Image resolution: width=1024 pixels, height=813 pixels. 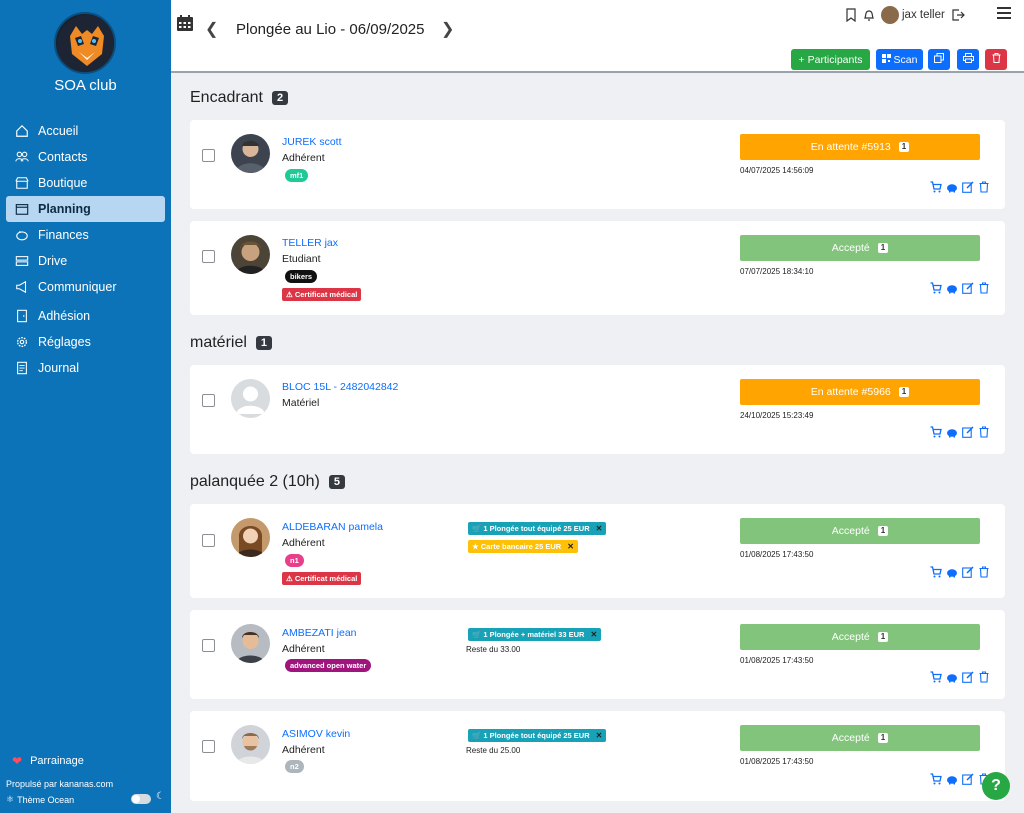 I want to click on powered-by: Propulsé par kananas.com, so click(x=60, y=784).